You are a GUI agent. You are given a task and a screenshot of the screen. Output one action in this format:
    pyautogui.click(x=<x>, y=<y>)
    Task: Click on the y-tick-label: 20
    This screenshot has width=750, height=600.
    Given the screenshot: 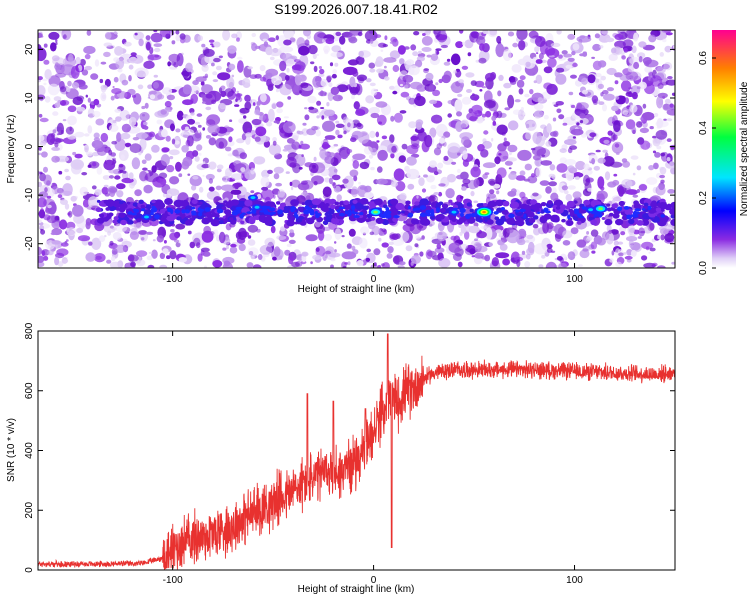 What is the action you would take?
    pyautogui.click(x=29, y=49)
    